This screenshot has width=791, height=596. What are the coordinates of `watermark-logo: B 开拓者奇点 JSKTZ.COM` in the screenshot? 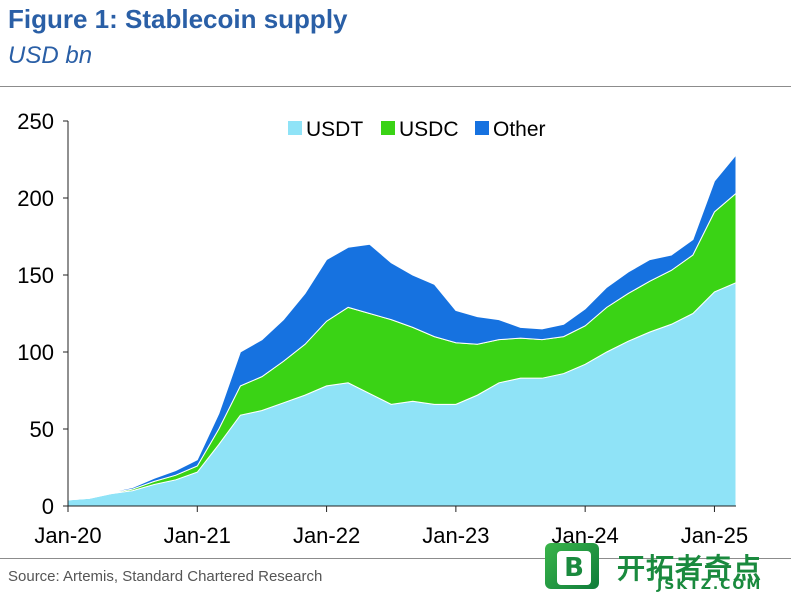 It's located at (667, 569).